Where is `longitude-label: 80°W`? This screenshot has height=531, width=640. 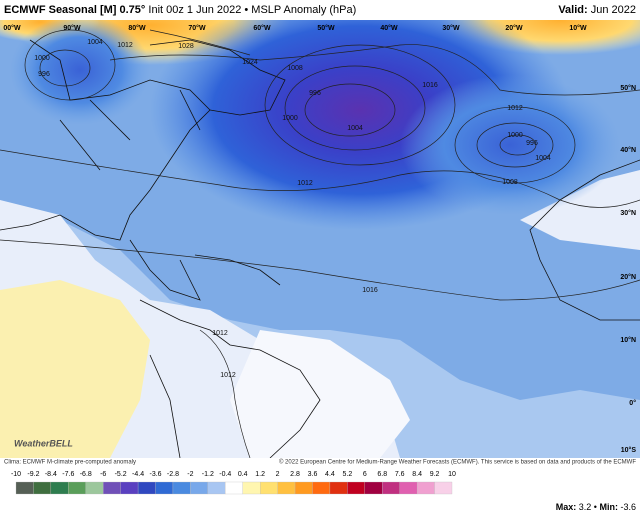 longitude-label: 80°W is located at coordinates (137, 28).